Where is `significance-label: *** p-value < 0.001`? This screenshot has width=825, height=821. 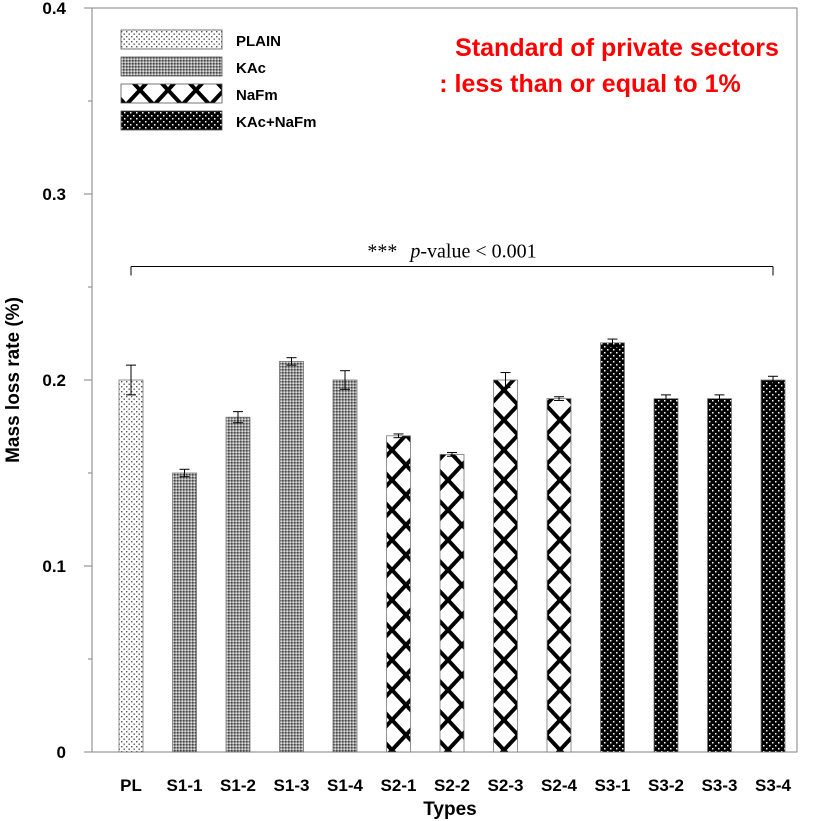
significance-label: *** p-value < 0.001 is located at coordinates (451, 252).